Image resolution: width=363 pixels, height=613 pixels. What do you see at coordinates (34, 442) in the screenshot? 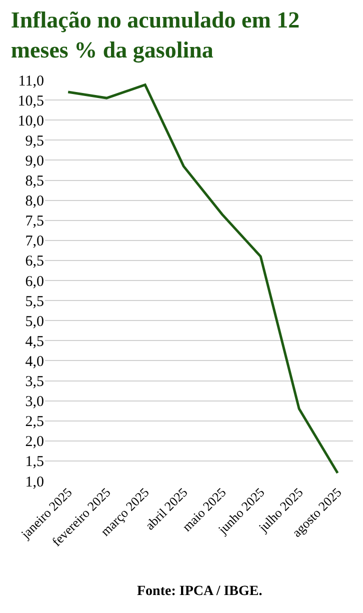
I see `y-tick-label: 2,0` at bounding box center [34, 442].